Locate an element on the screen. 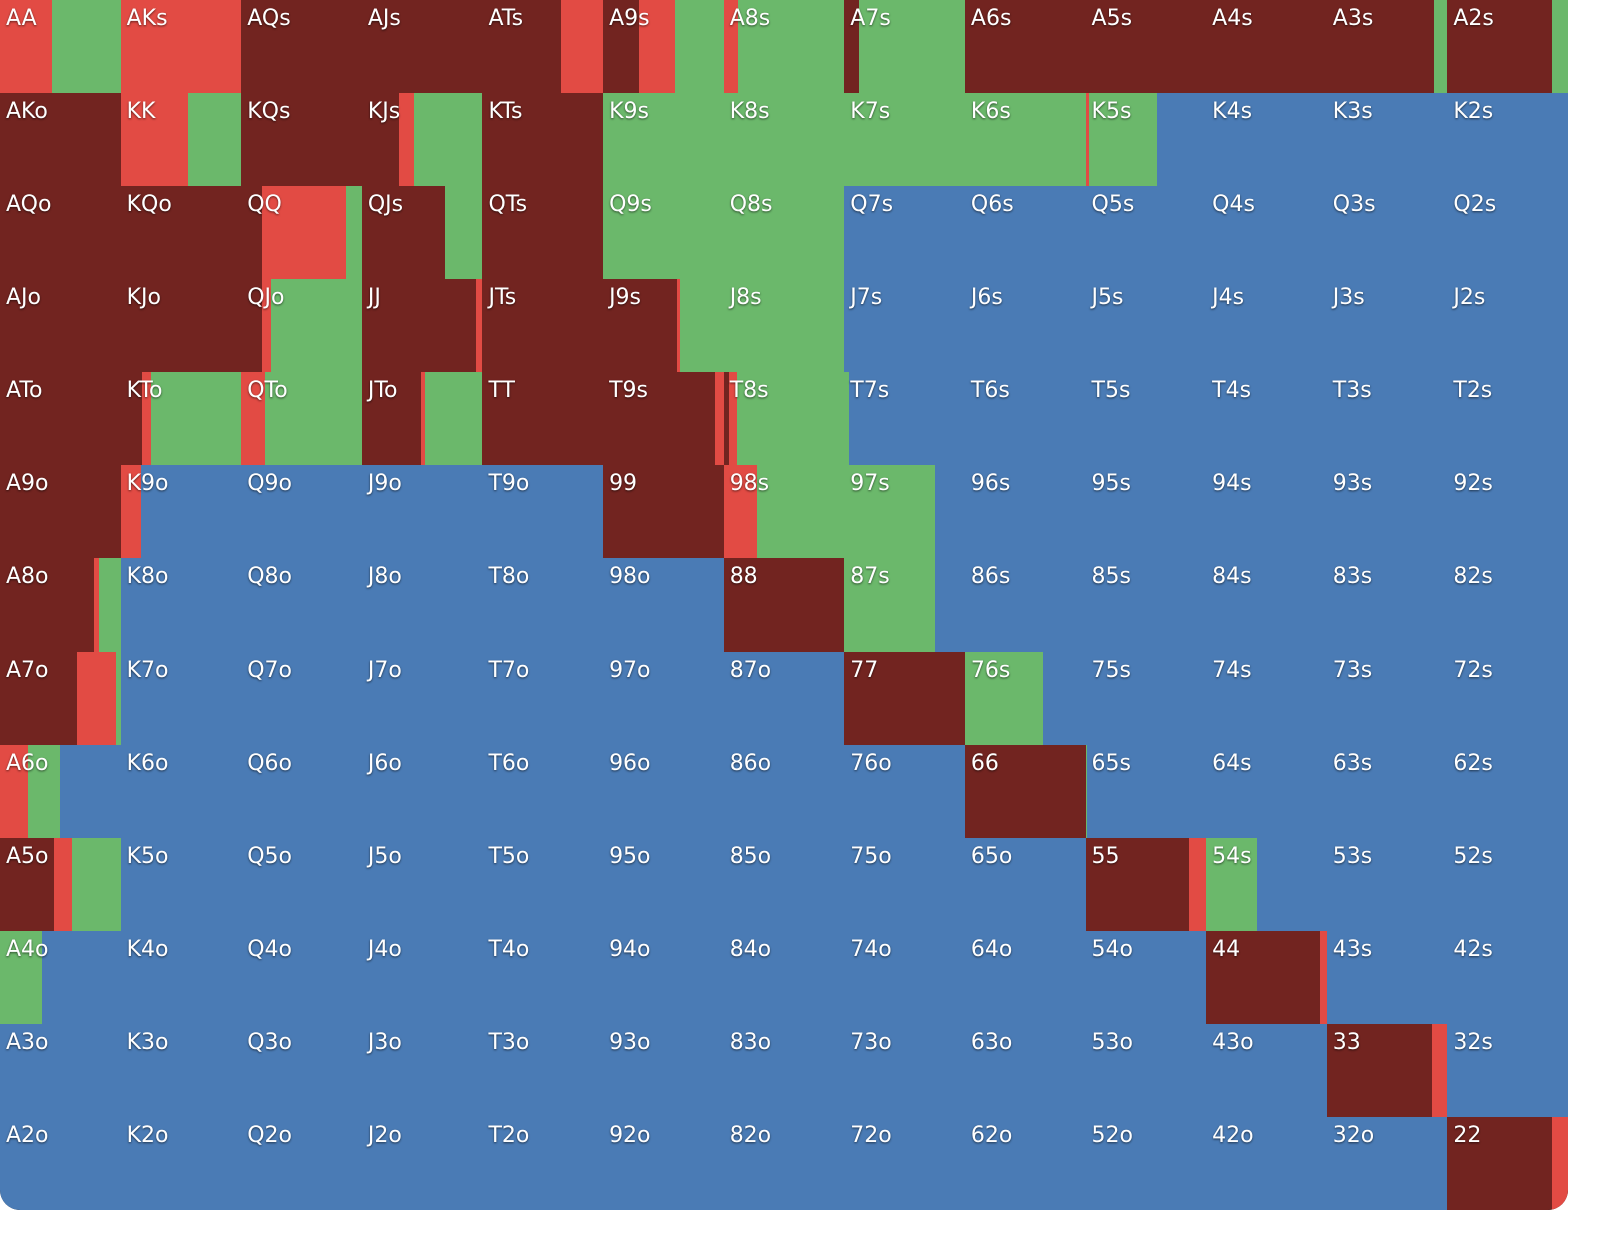 This screenshot has height=1236, width=1600. hand-cell: J2o is located at coordinates (422, 1163).